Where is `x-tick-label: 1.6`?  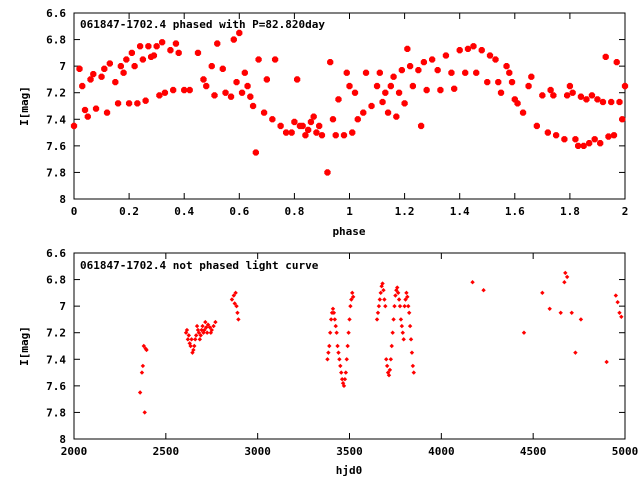 x-tick-label: 1.6 is located at coordinates (515, 211).